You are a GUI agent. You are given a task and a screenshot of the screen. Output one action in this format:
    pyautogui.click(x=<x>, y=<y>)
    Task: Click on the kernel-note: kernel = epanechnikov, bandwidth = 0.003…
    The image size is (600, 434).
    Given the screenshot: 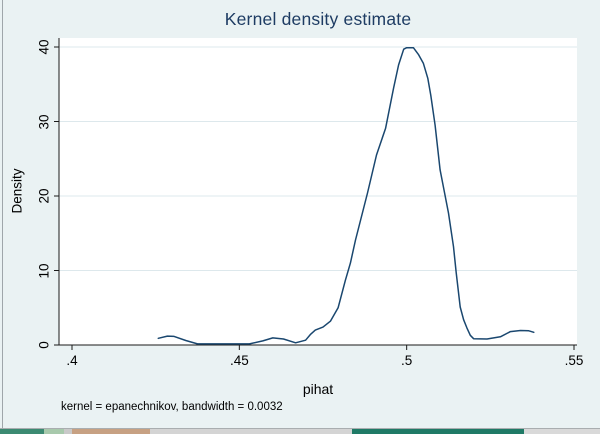 What is the action you would take?
    pyautogui.click(x=172, y=407)
    